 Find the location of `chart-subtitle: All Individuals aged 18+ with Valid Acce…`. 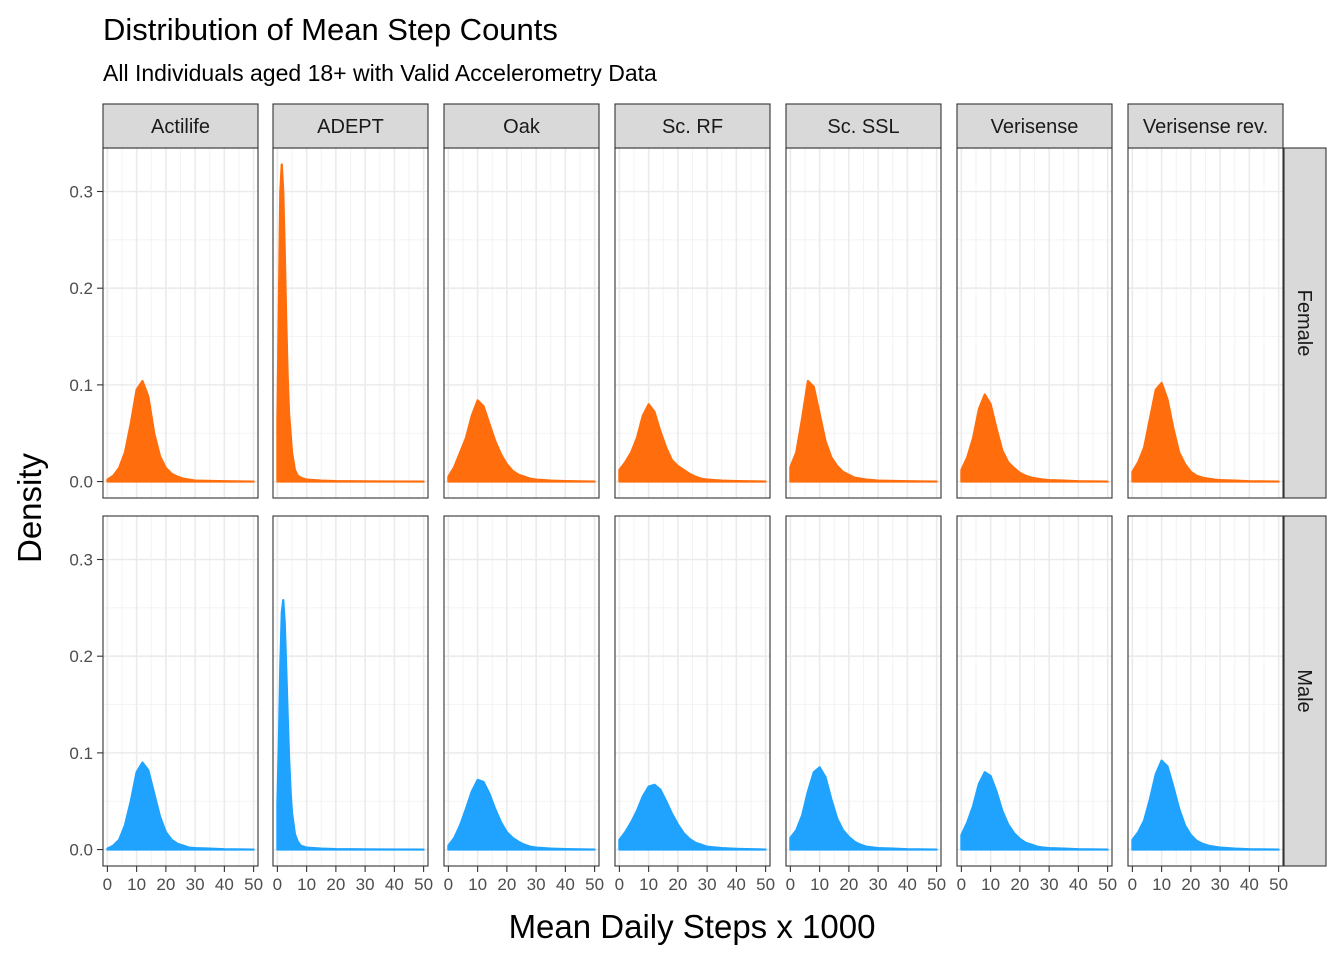

chart-subtitle: All Individuals aged 18+ with Valid Acce… is located at coordinates (380, 73).